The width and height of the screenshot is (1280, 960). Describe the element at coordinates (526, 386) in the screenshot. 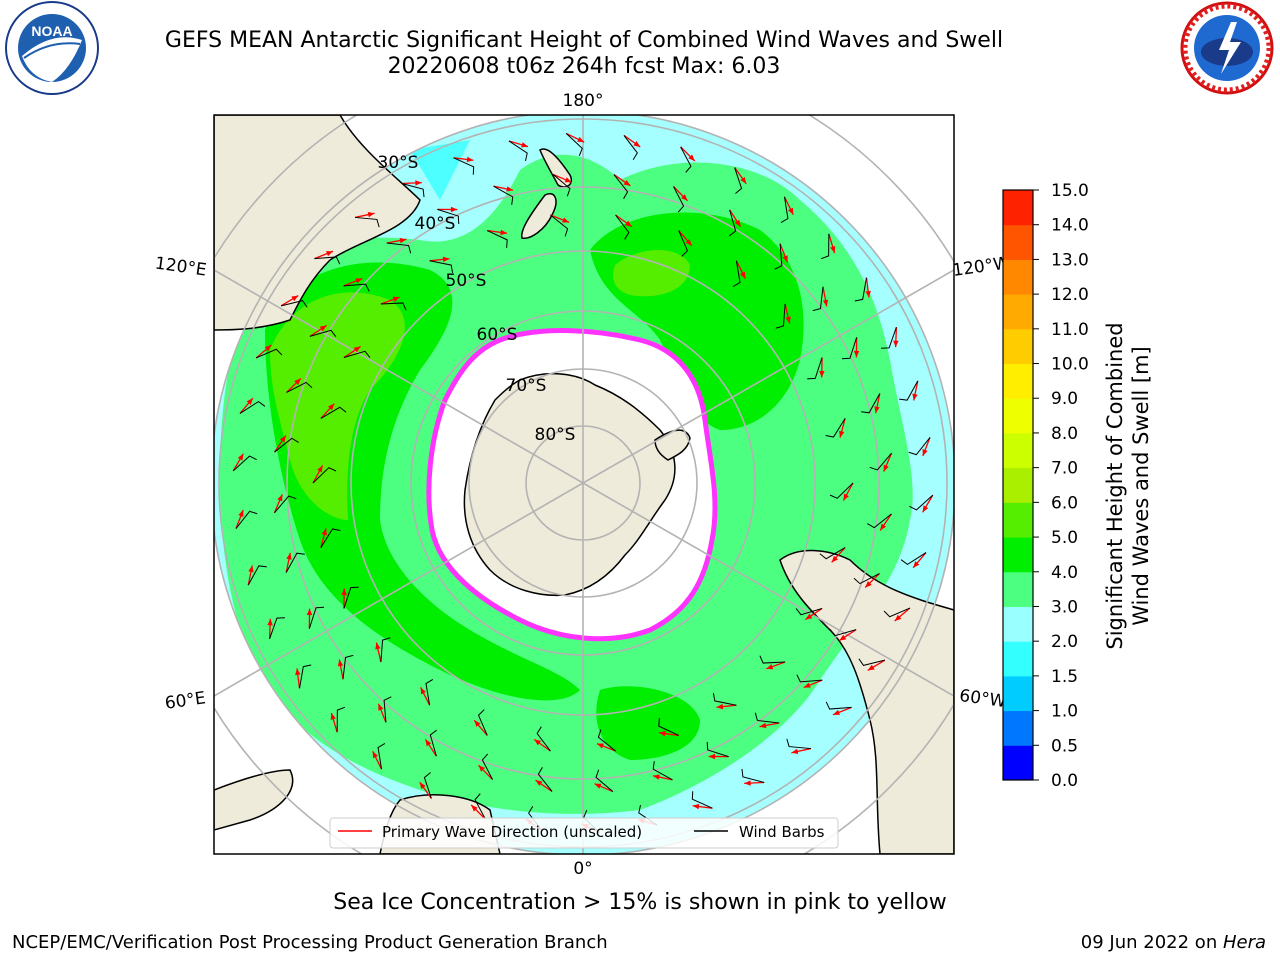

I see `lat-label-70s: 70°S` at that location.